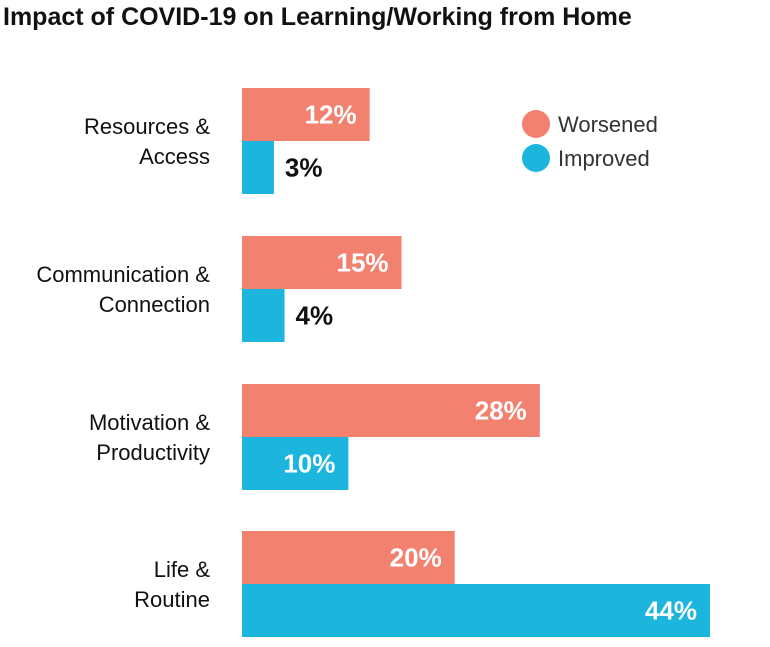  What do you see at coordinates (671, 611) in the screenshot?
I see `data-label: 44%` at bounding box center [671, 611].